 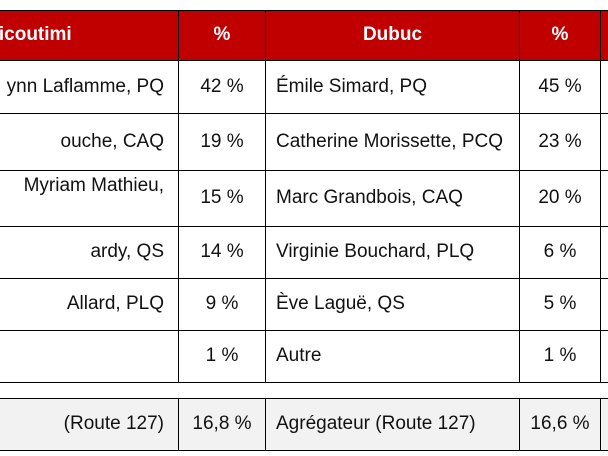 What do you see at coordinates (560, 424) in the screenshot?
I see `footer-cell: 16,6 %` at bounding box center [560, 424].